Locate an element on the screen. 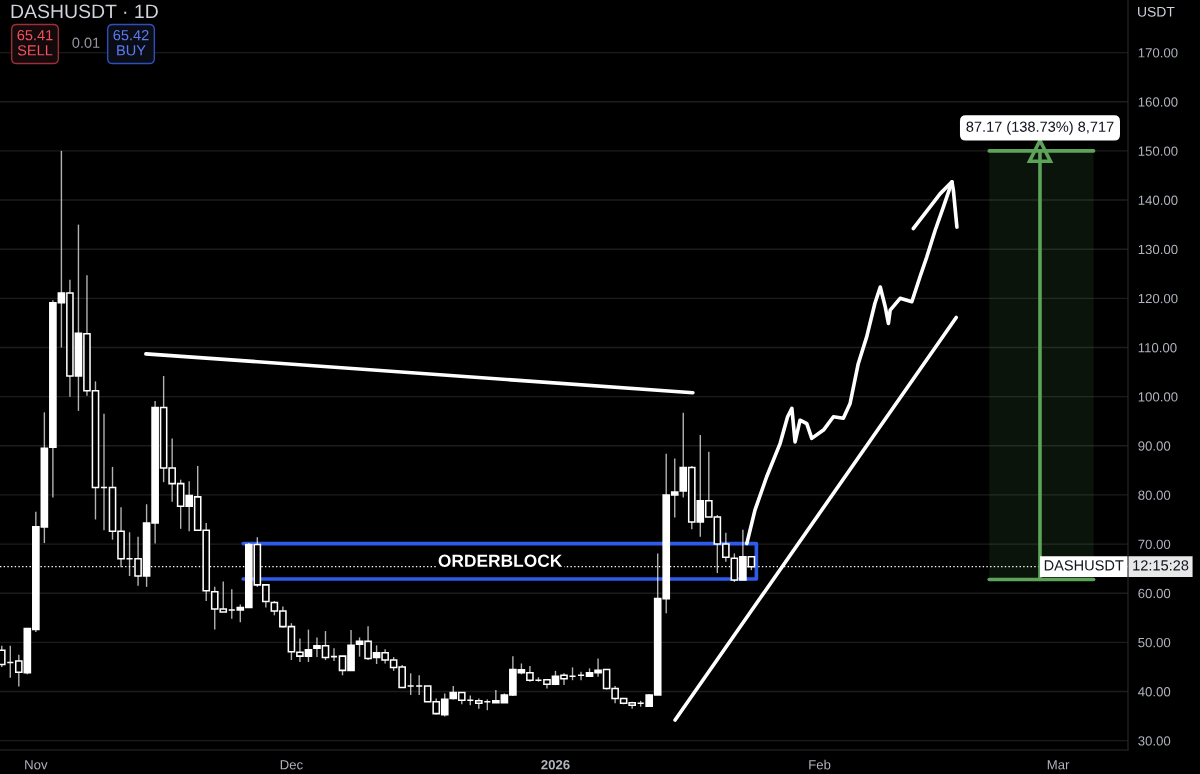 The image size is (1200, 774). y-tick-label: 30.00 is located at coordinates (1154, 741).